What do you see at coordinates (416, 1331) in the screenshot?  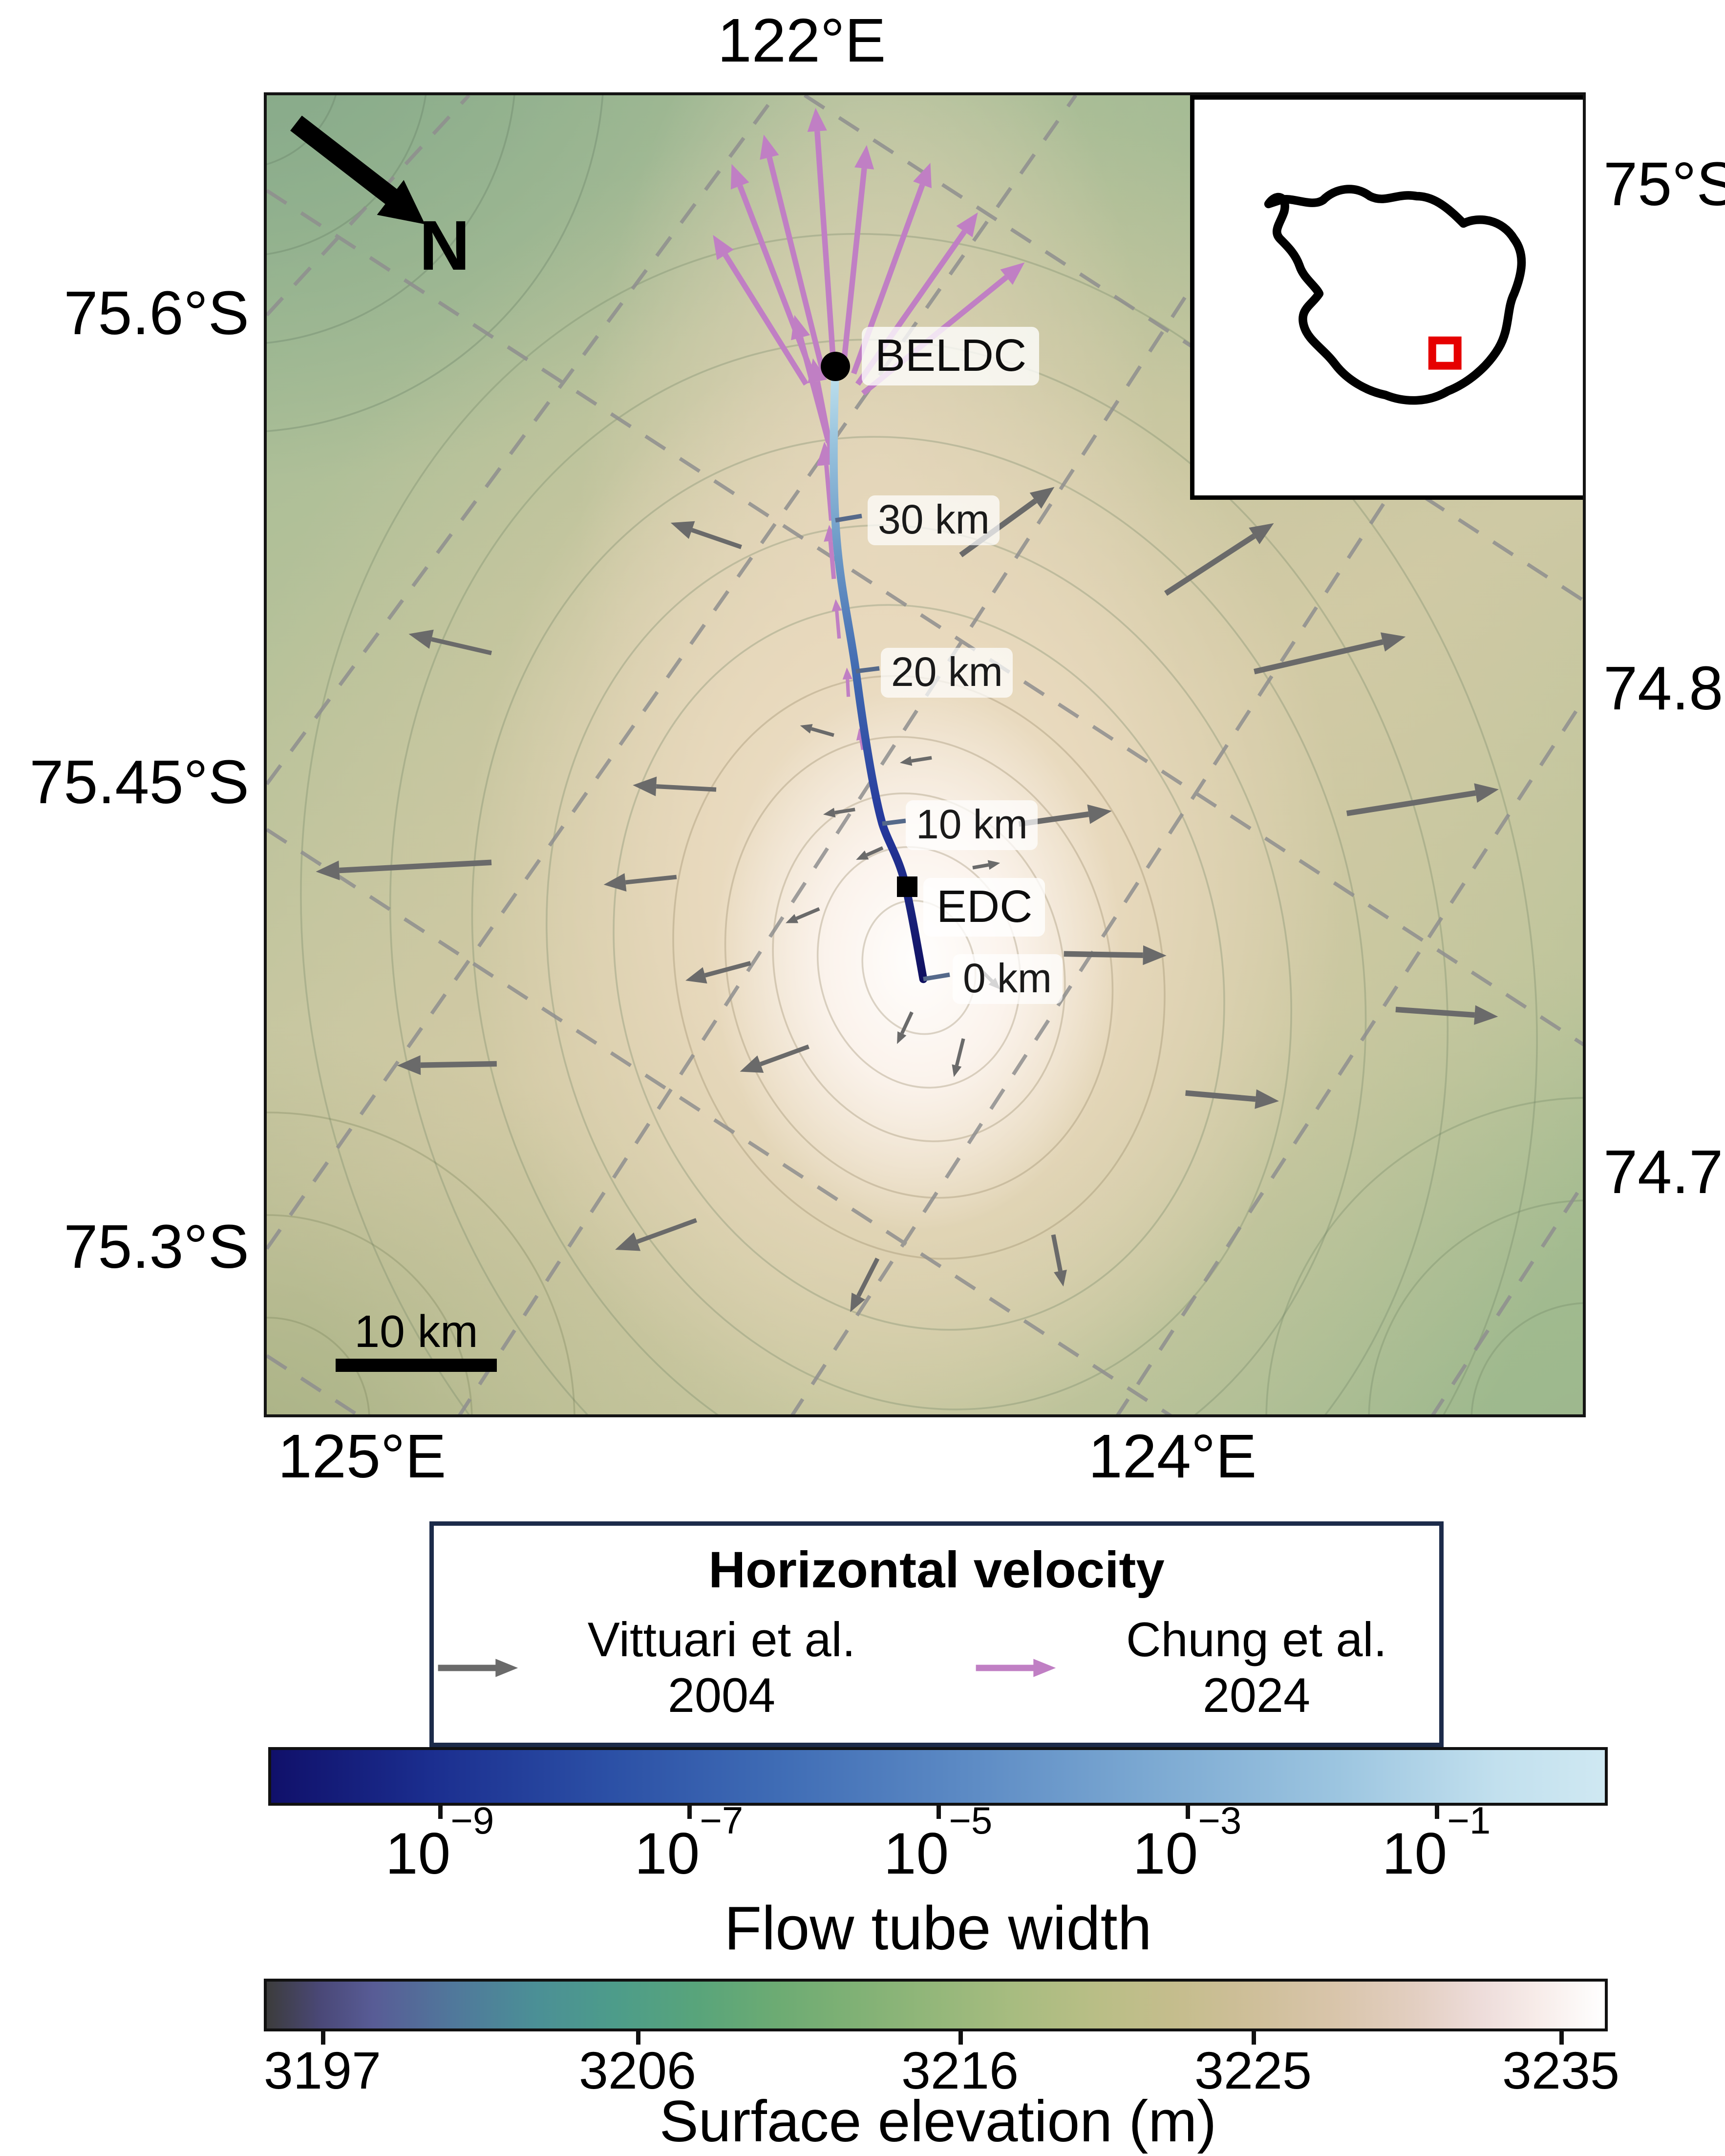 I see `scale-bar-label: 10 km` at bounding box center [416, 1331].